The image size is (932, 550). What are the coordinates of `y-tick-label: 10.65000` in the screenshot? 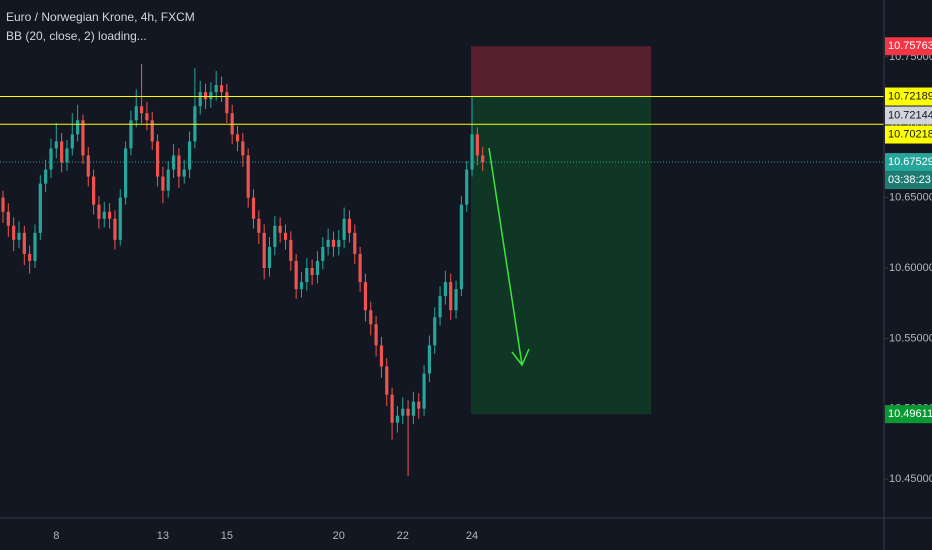 It's located at (910, 198).